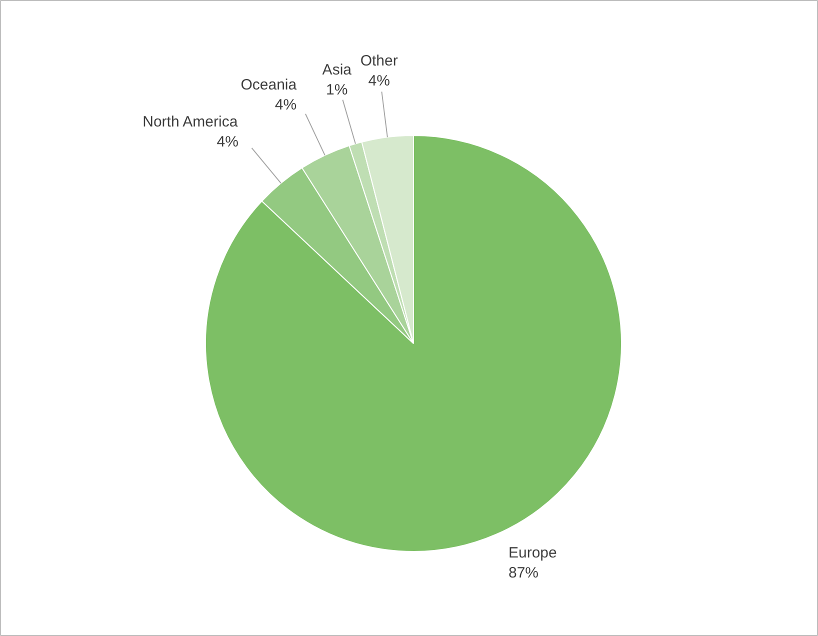  What do you see at coordinates (379, 61) in the screenshot?
I see `slice-label: Other` at bounding box center [379, 61].